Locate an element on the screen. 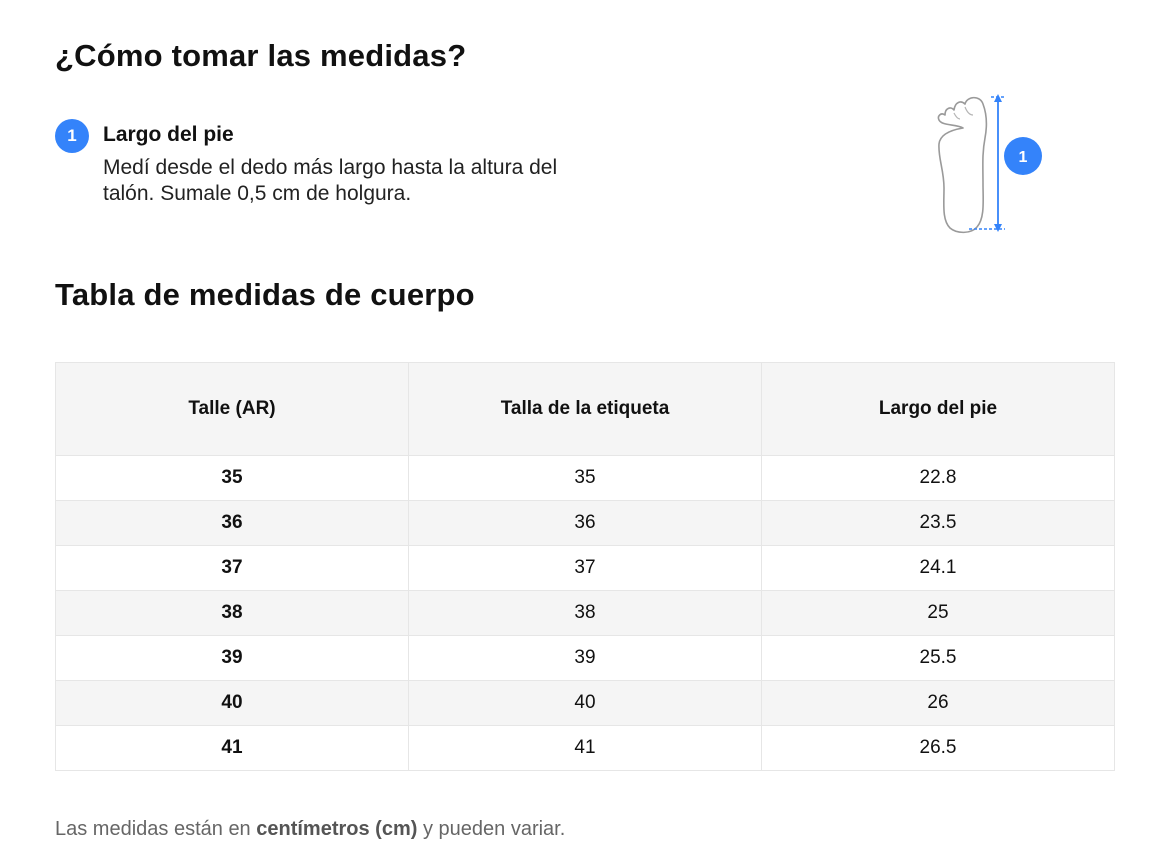 This screenshot has width=1170, height=868. cell-talle: 35 is located at coordinates (232, 478).